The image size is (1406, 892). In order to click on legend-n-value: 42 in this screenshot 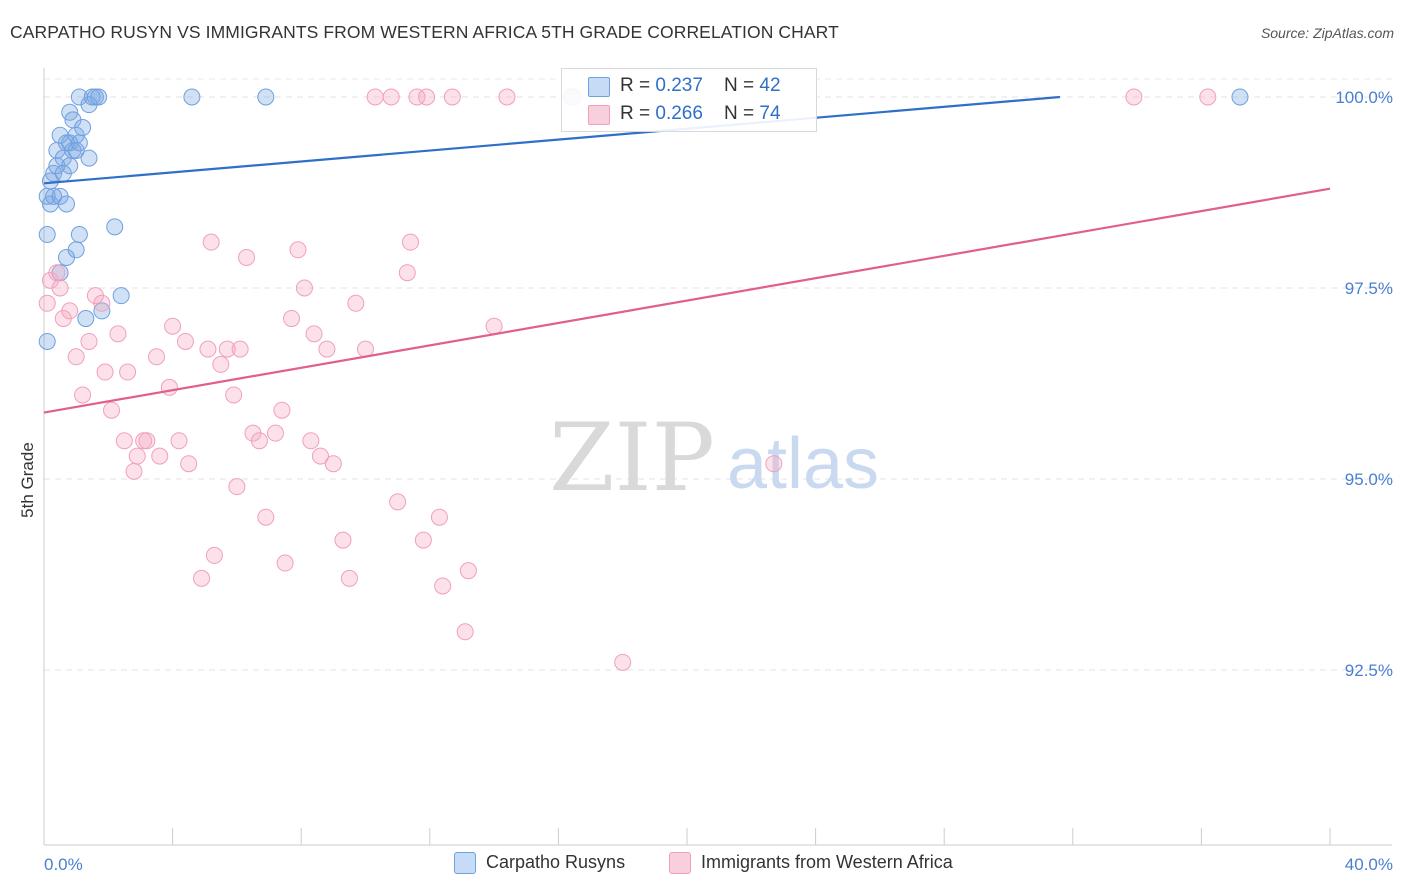, I will do `click(770, 85)`.